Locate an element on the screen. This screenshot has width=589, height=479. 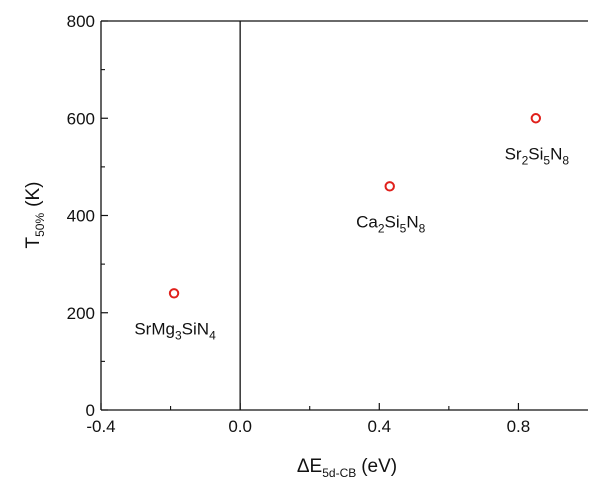
x-tick-label: 0.0 is located at coordinates (240, 426).